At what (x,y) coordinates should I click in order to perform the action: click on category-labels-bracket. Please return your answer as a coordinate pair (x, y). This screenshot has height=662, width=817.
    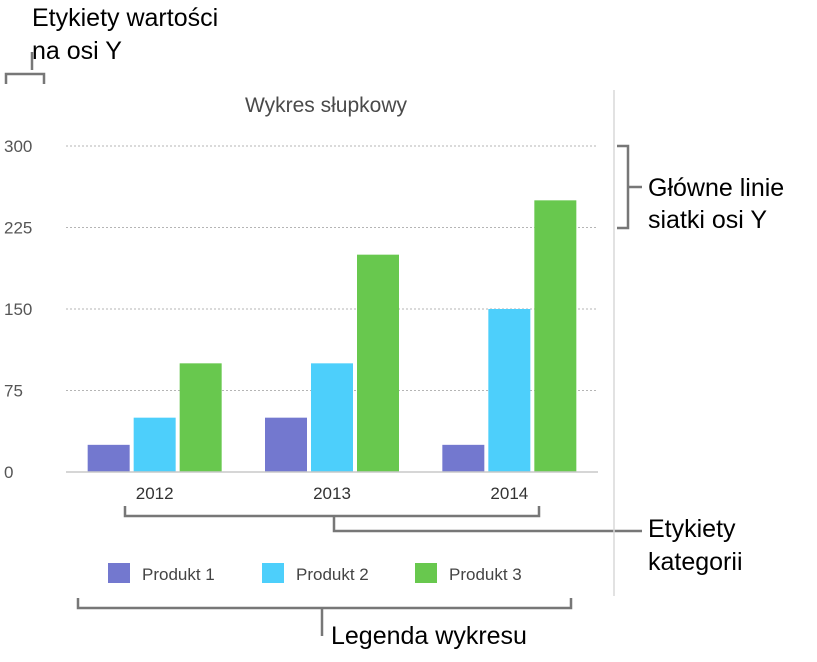
    Looking at the image, I should click on (332, 512).